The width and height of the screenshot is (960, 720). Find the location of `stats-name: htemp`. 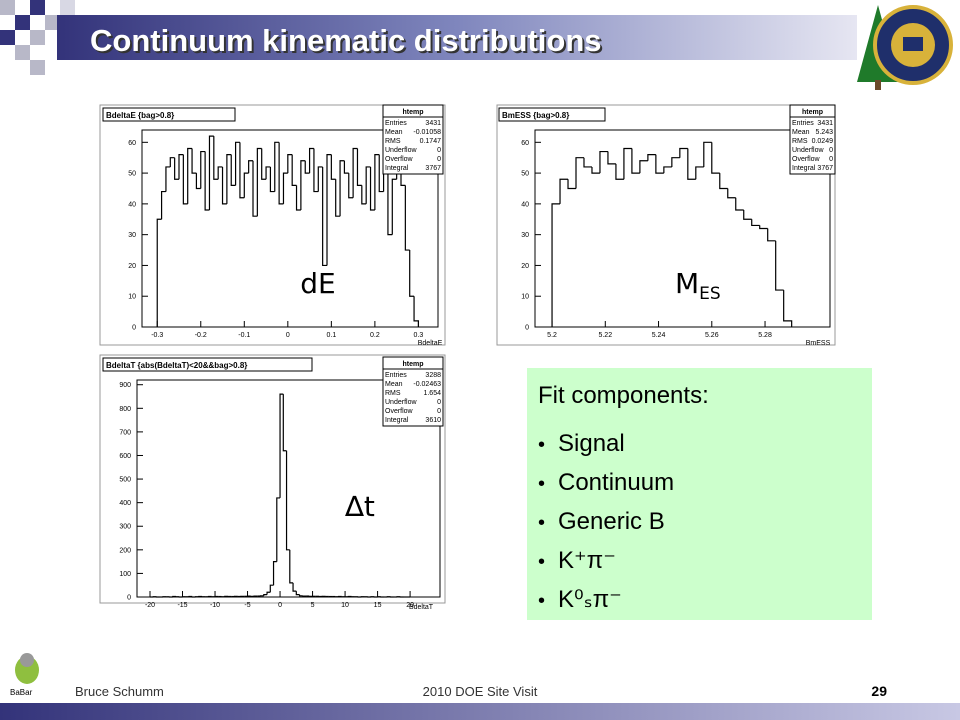

stats-name: htemp is located at coordinates (413, 112).